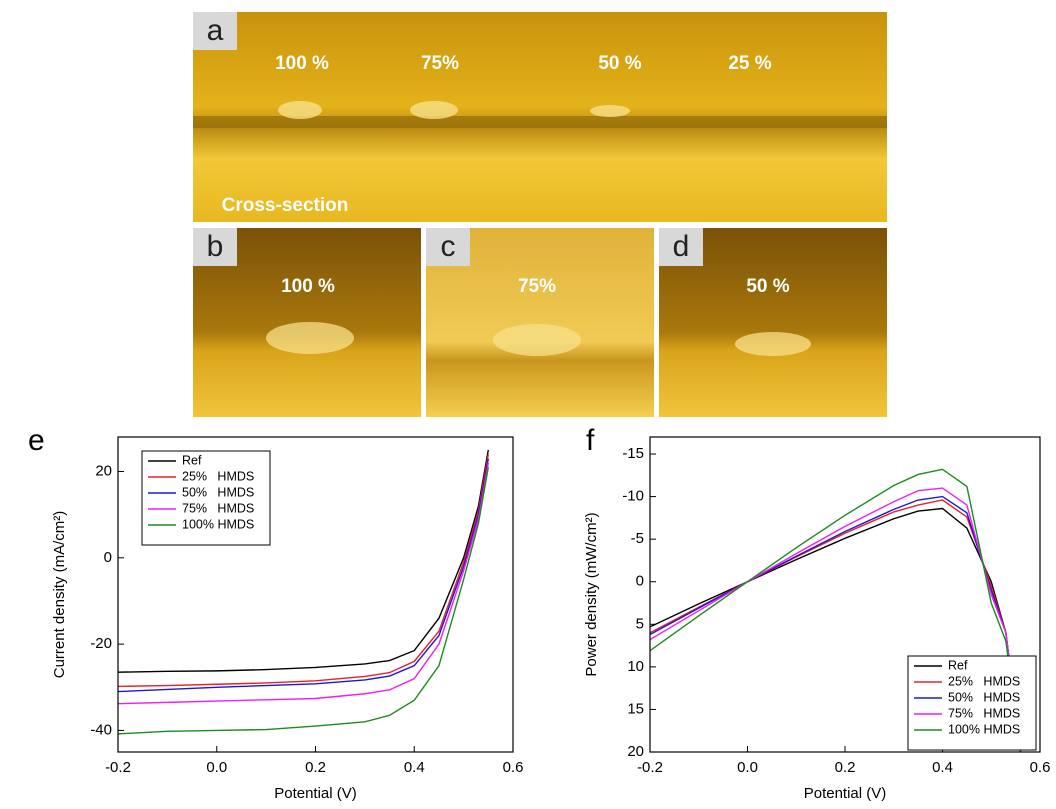 The width and height of the screenshot is (1056, 809). Describe the element at coordinates (633, 453) in the screenshot. I see `y-tick-label: -15` at that location.